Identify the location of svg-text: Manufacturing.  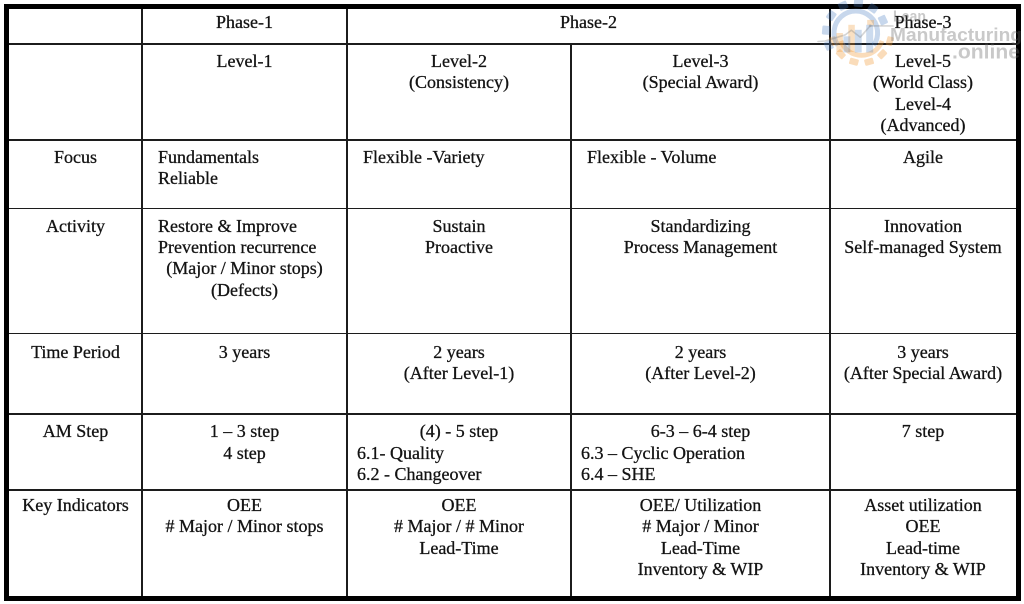
(956, 35).